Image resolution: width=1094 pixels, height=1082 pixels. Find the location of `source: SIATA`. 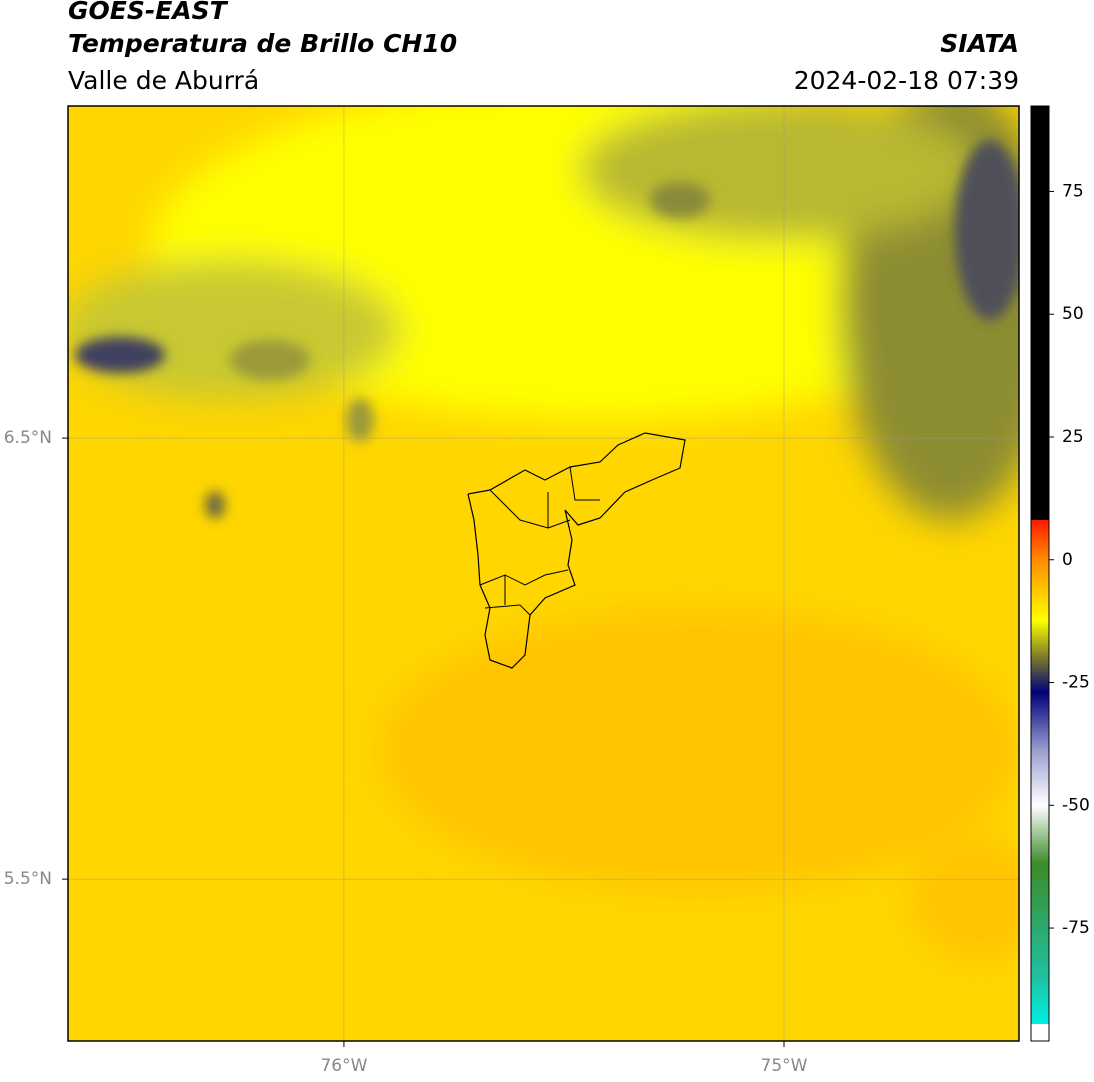

source: SIATA is located at coordinates (979, 43).